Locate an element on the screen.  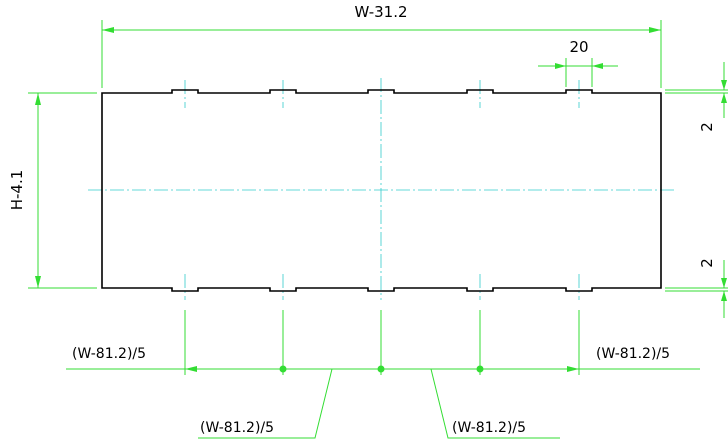
notch-width-label: 20 is located at coordinates (578, 47).